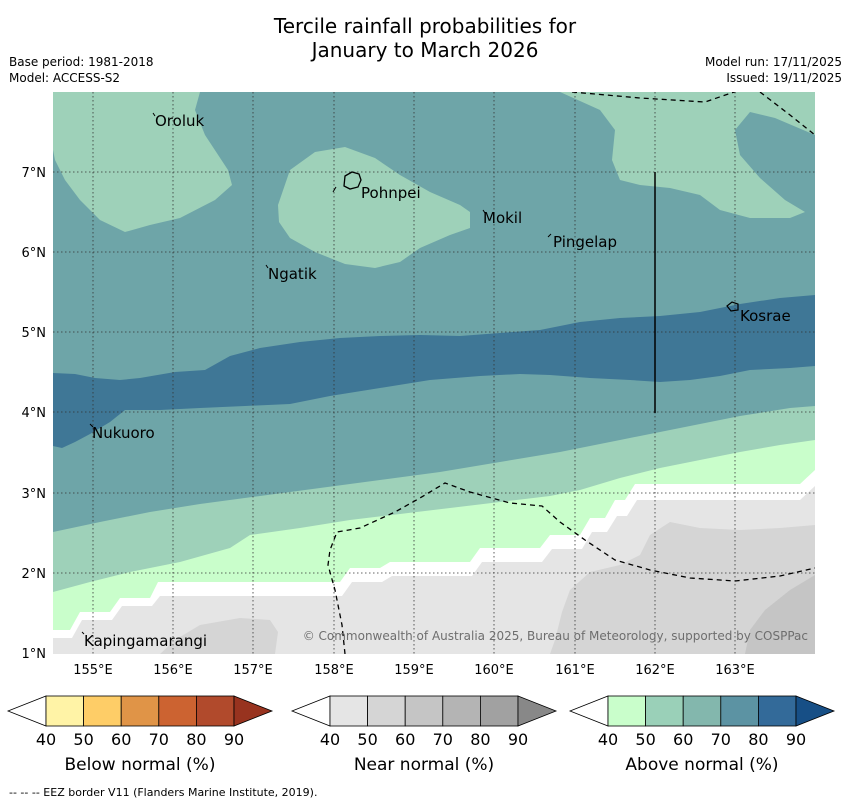 This screenshot has width=850, height=804. What do you see at coordinates (425, 26) in the screenshot?
I see `title-line-1: Tercile rainfall probabilities for` at bounding box center [425, 26].